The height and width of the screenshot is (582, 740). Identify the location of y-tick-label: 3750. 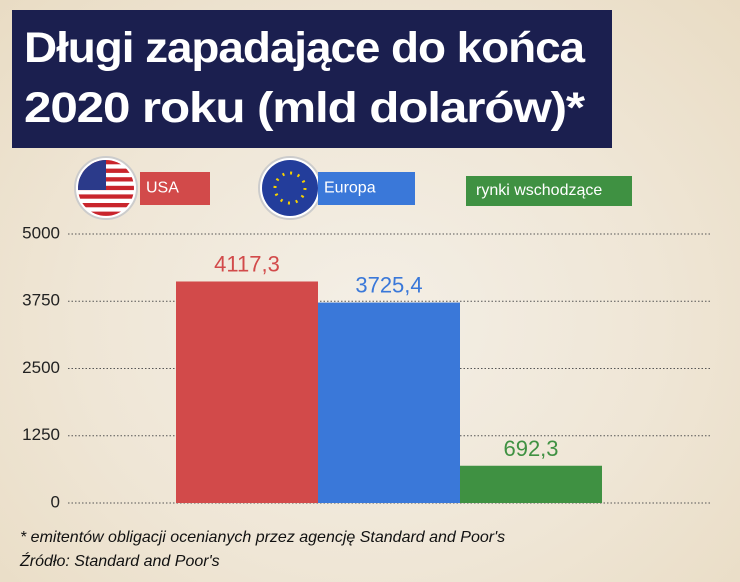
(41, 300).